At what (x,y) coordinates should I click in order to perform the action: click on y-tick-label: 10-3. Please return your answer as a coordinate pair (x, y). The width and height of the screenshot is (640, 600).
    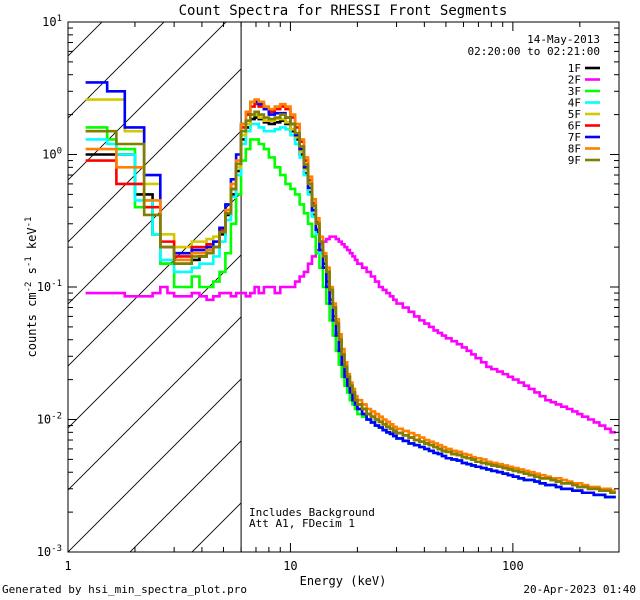
    Looking at the image, I should click on (49, 551).